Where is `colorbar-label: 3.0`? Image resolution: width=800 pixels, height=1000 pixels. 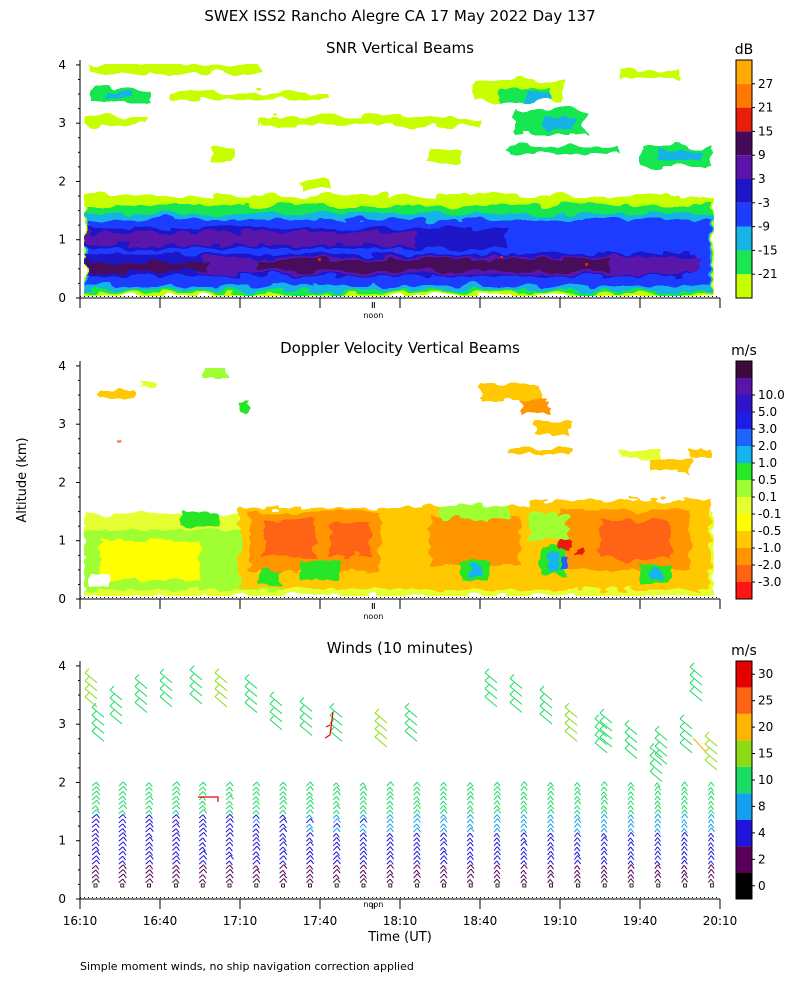 colorbar-label: 3.0 is located at coordinates (767, 429).